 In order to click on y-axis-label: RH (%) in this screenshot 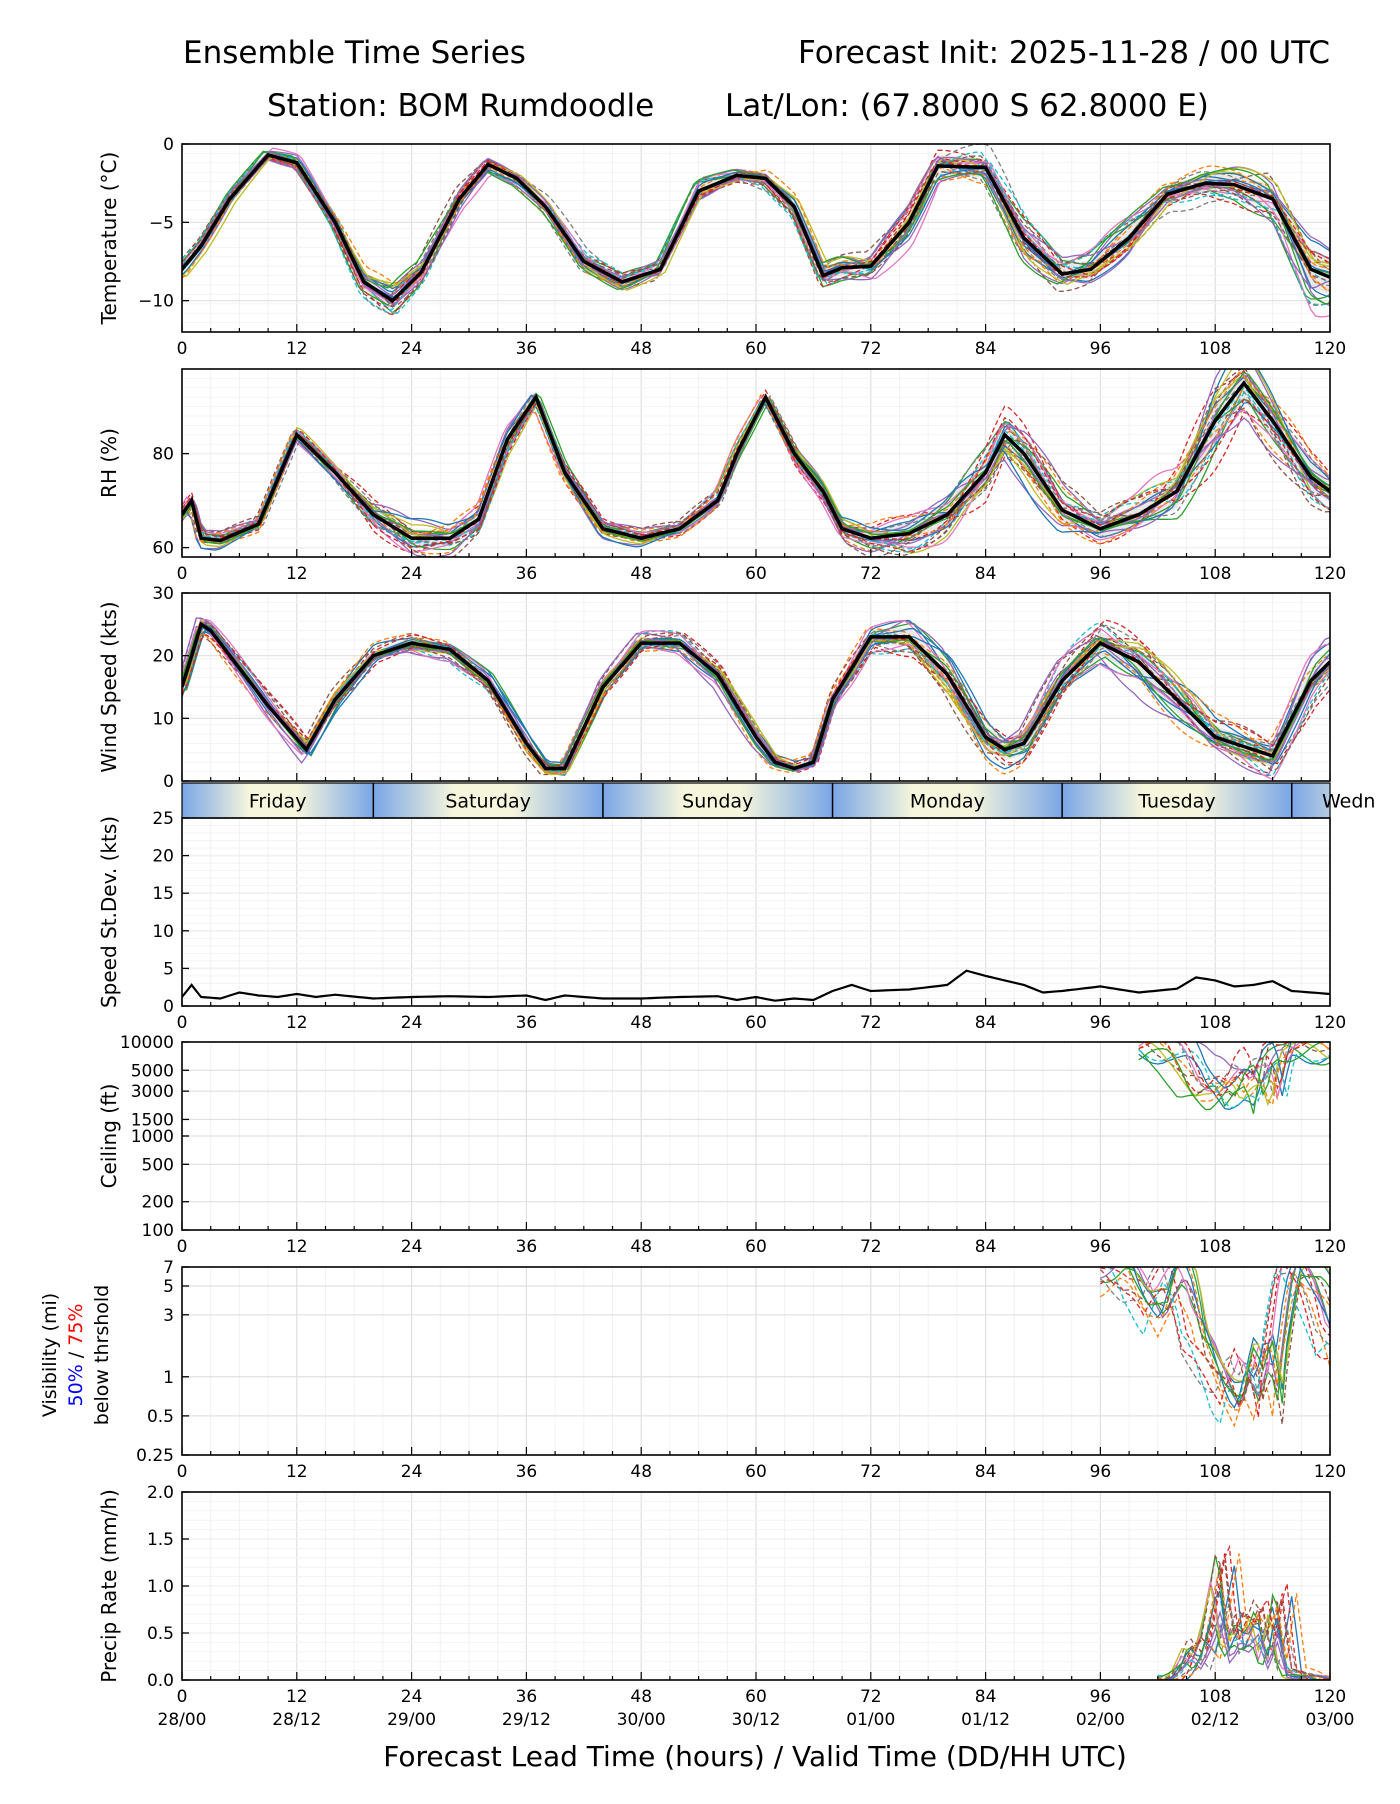, I will do `click(109, 463)`.